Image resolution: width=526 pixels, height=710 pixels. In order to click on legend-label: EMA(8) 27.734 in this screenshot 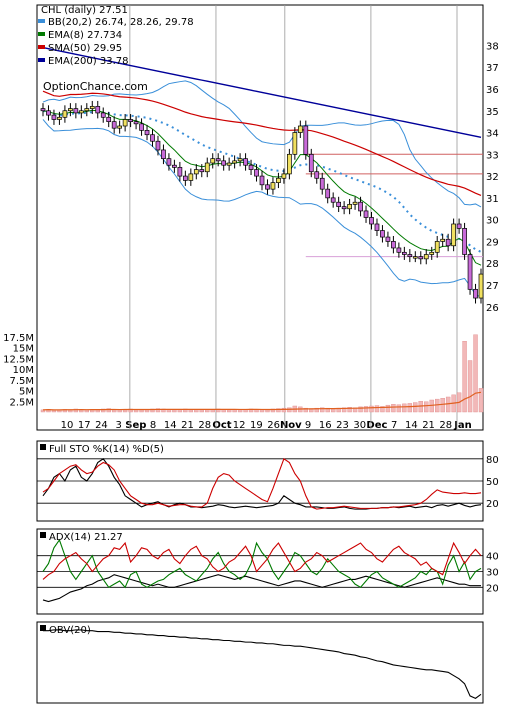, I will do `click(85, 35)`.